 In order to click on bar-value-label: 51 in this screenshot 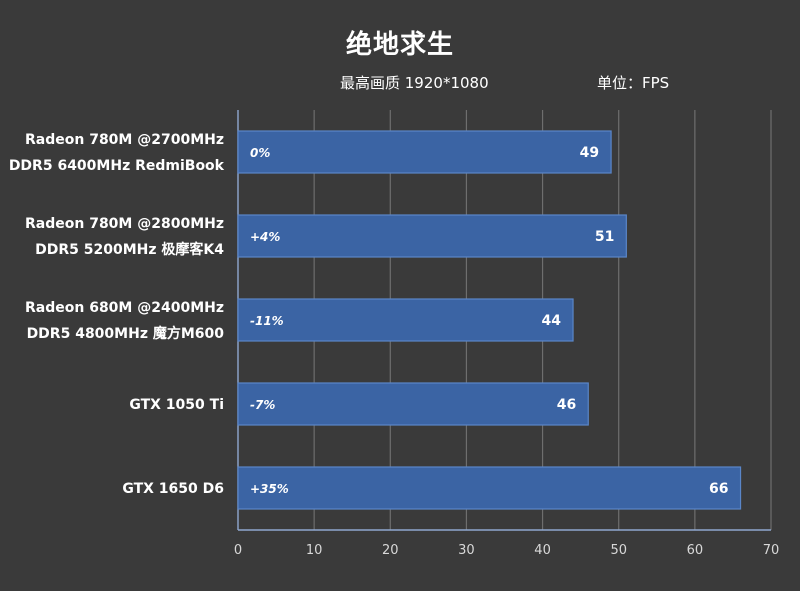, I will do `click(604, 237)`.